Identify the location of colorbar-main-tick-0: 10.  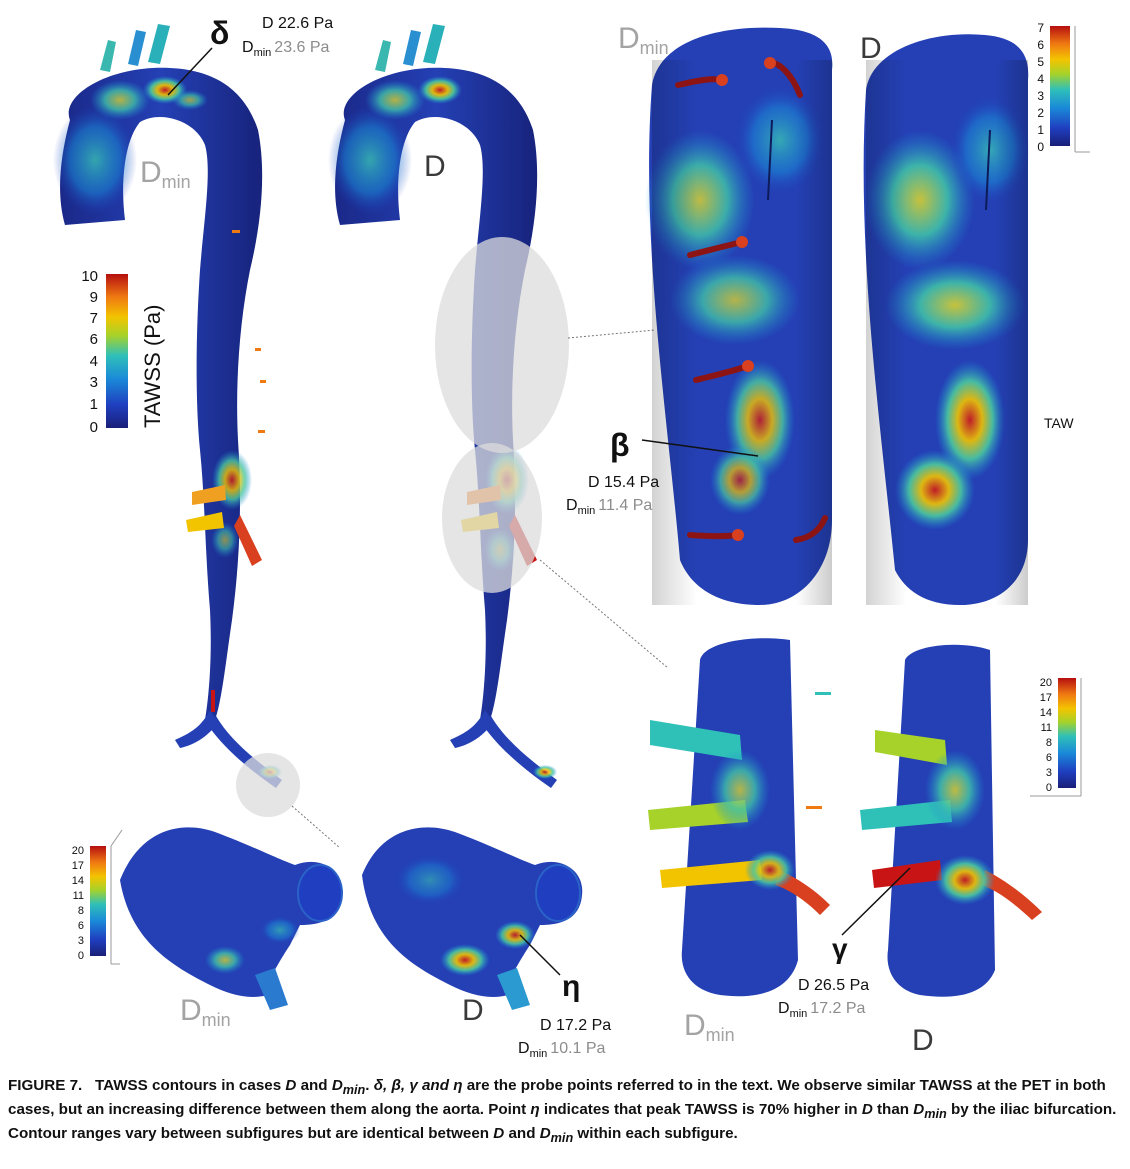
(89, 276).